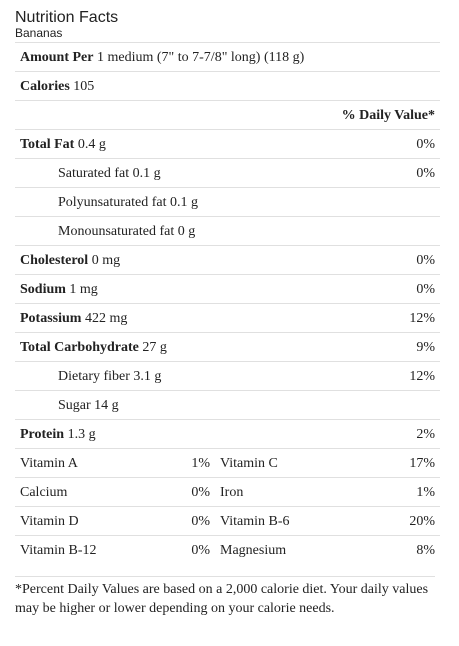  What do you see at coordinates (227, 404) in the screenshot?
I see `nutrient-row-sugar: Sugar 14 g` at bounding box center [227, 404].